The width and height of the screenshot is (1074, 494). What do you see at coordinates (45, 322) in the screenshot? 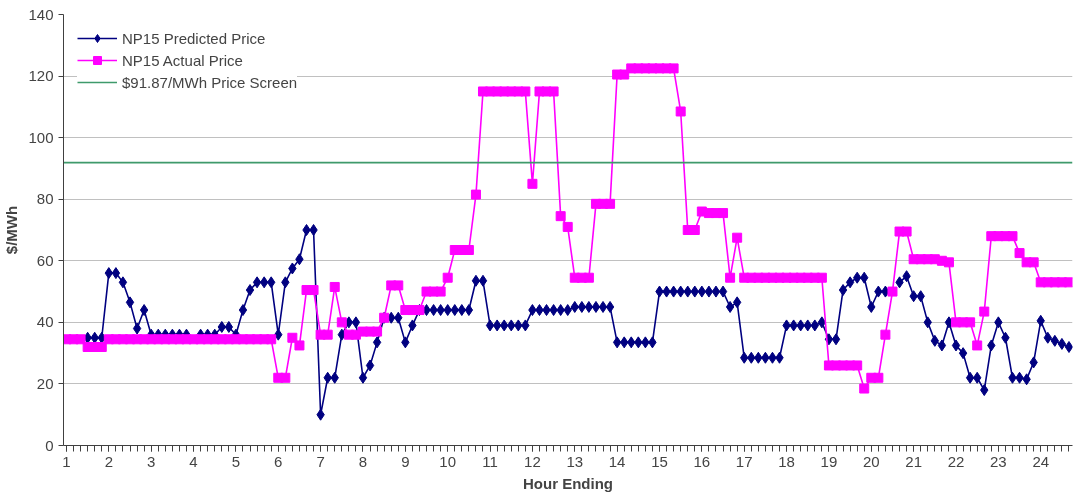
I see `y-tick-label: 40` at bounding box center [45, 322].